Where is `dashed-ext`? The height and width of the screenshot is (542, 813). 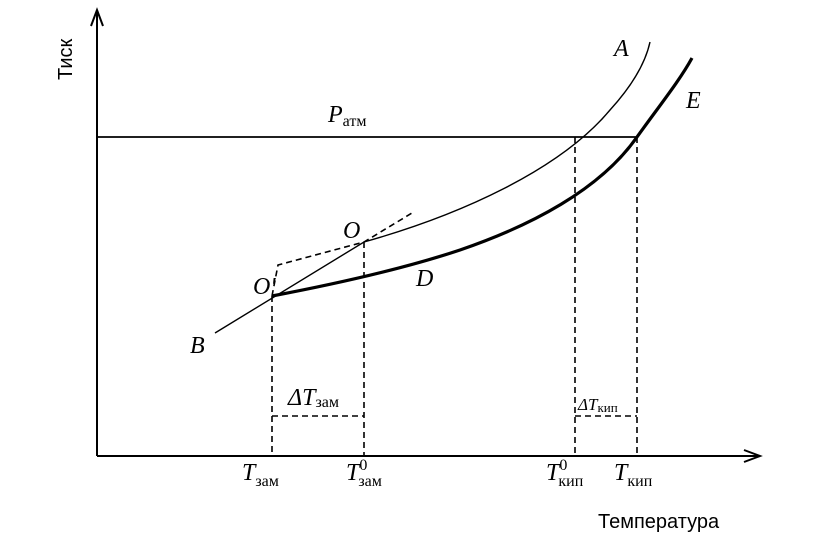 dashed-ext is located at coordinates (342, 254).